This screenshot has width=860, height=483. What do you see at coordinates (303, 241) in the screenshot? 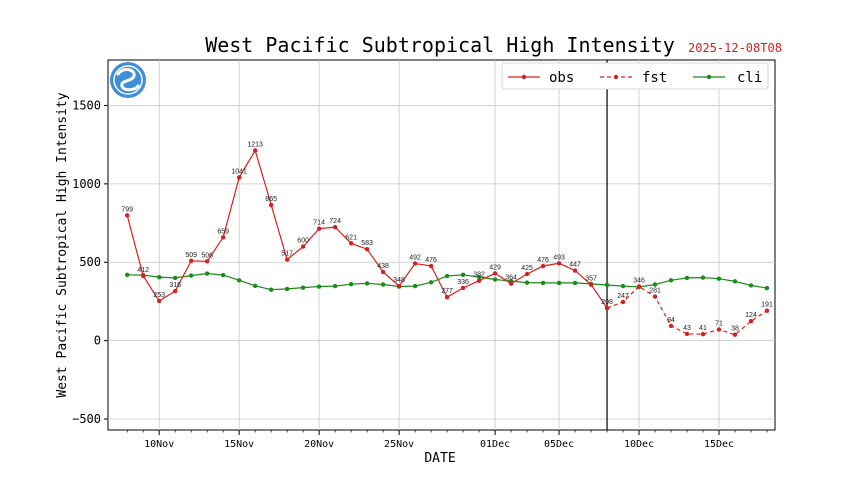
I see `data-label-obs: 600` at bounding box center [303, 241].